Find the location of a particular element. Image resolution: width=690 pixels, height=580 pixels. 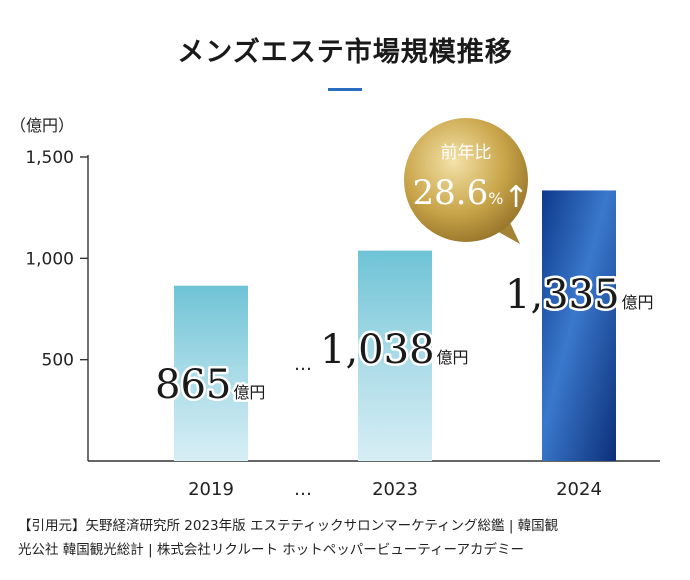

y-tick-label: 1,000 is located at coordinates (49, 259).